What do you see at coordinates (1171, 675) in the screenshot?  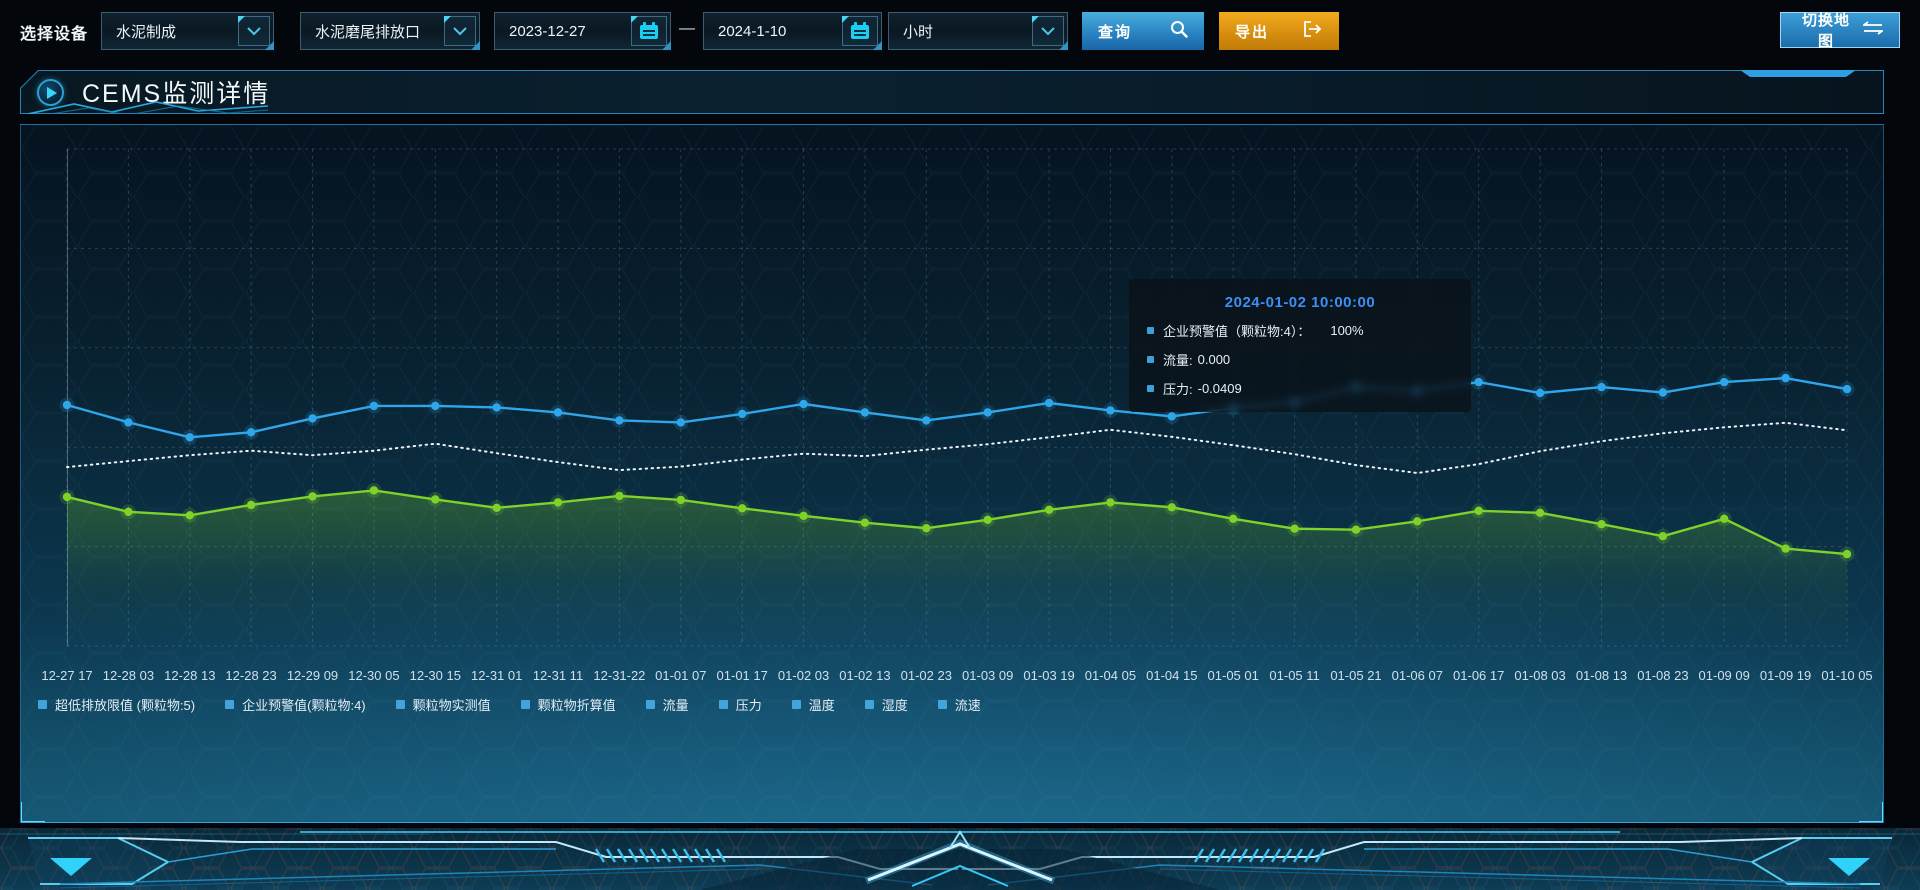 I see `x-axis-label: 01-04 15` at bounding box center [1171, 675].